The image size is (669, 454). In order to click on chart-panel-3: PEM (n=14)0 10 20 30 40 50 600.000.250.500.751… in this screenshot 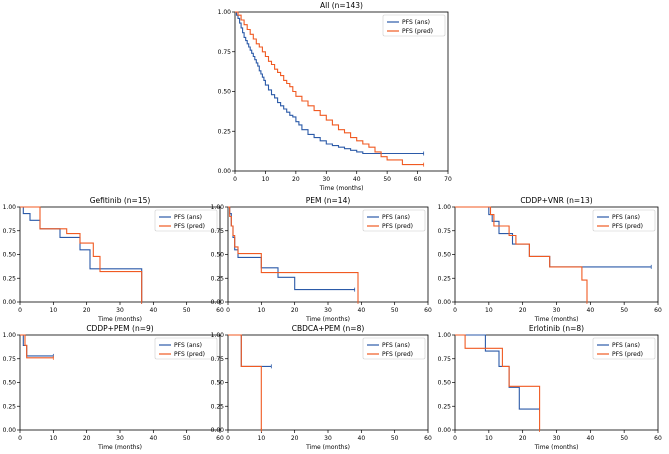, I will do `click(321, 259)`.